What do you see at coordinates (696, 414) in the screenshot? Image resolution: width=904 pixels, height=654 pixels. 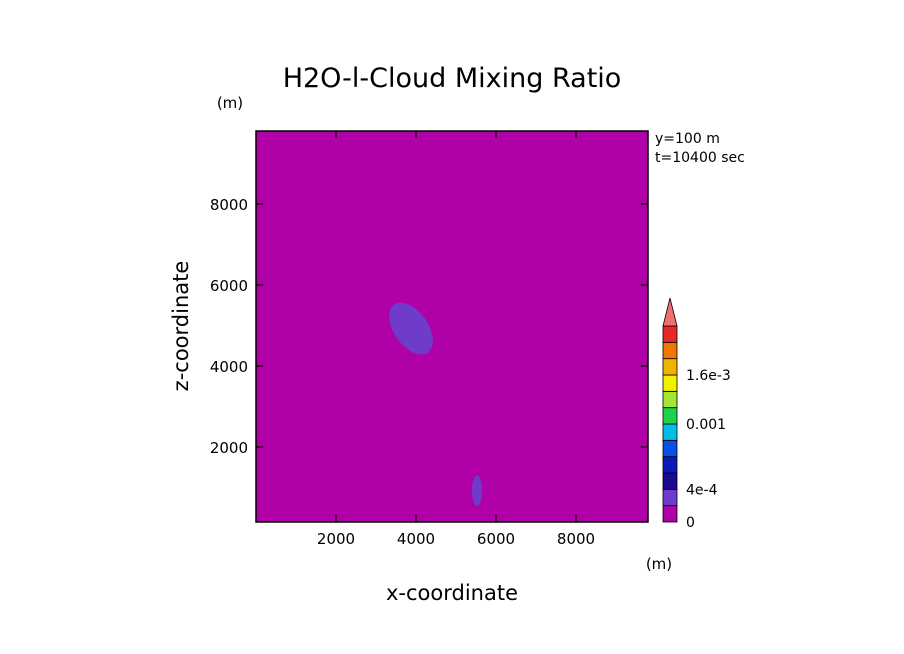 I see `colorbar: 0 4e-4 0.001 1.6e-3` at bounding box center [696, 414].